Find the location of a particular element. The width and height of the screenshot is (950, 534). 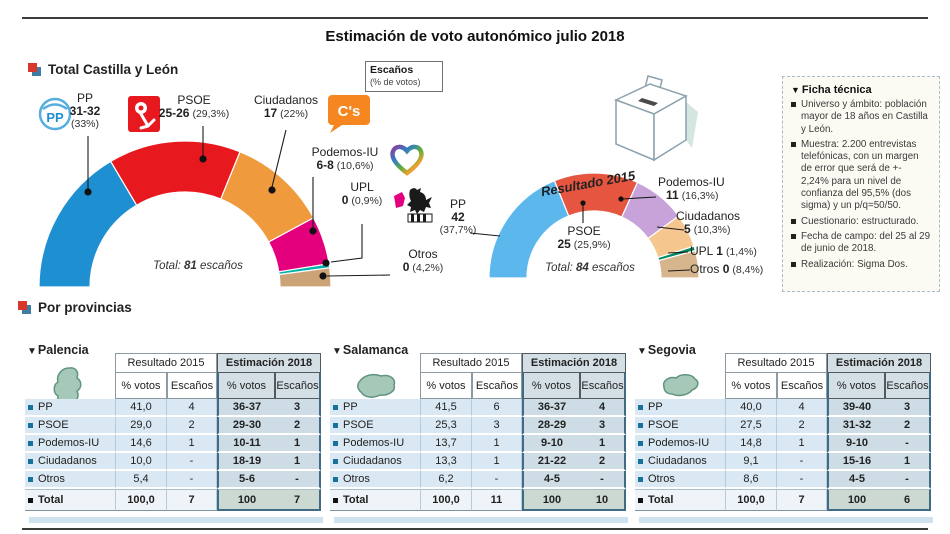

legend-box: Escaños (% de votos) is located at coordinates (404, 76).